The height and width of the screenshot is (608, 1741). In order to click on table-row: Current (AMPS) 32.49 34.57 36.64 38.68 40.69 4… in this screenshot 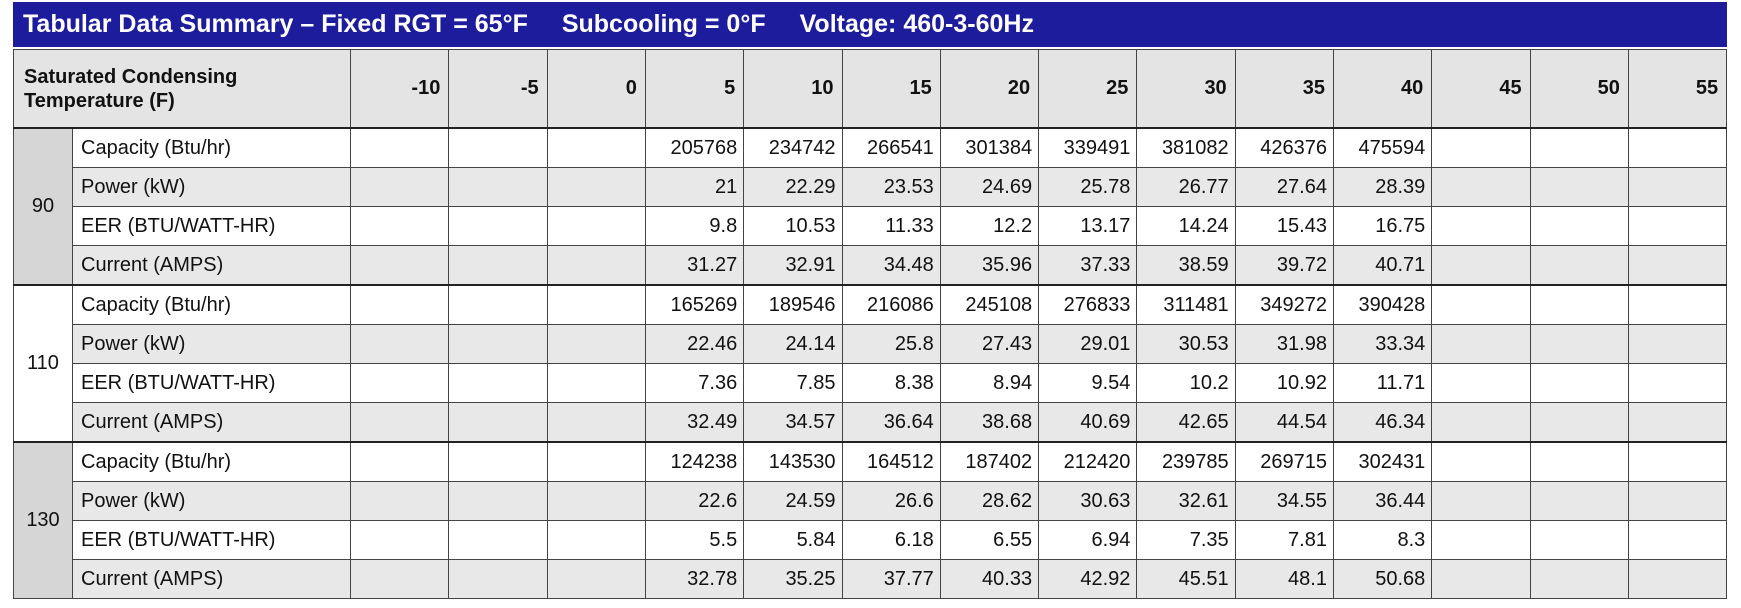, I will do `click(871, 422)`.